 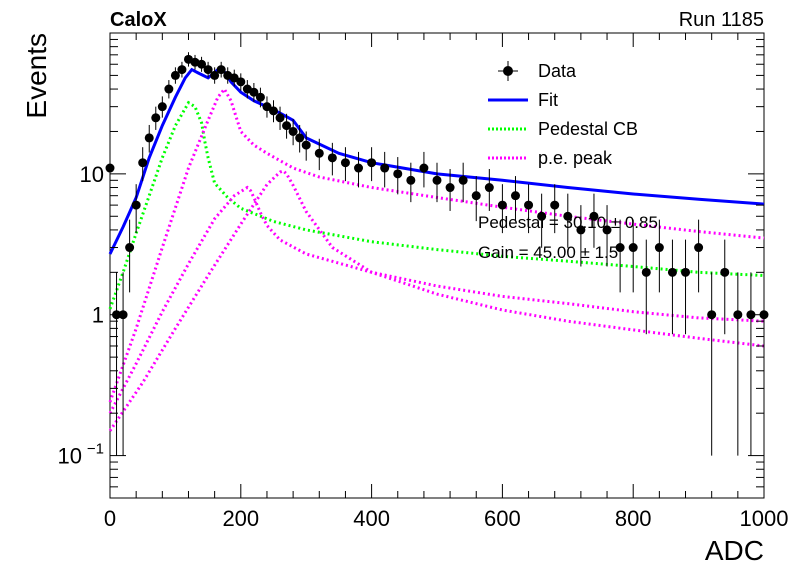 What do you see at coordinates (110, 518) in the screenshot?
I see `x-tick-label: 0` at bounding box center [110, 518].